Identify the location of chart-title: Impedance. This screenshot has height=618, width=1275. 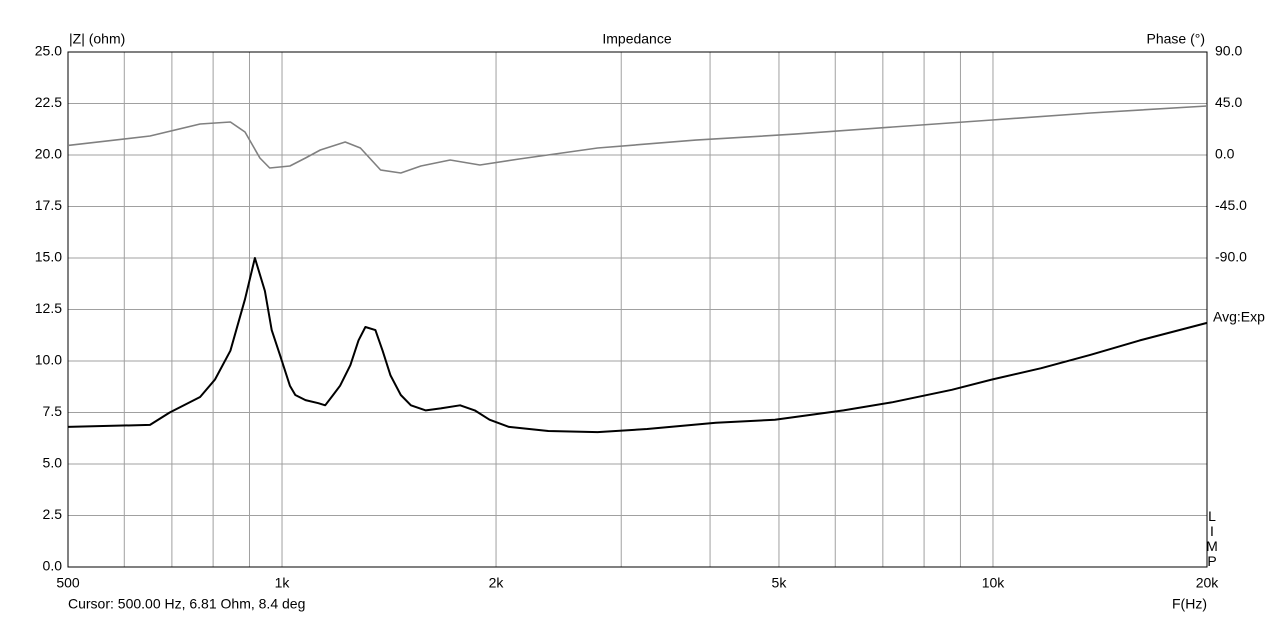
(636, 39).